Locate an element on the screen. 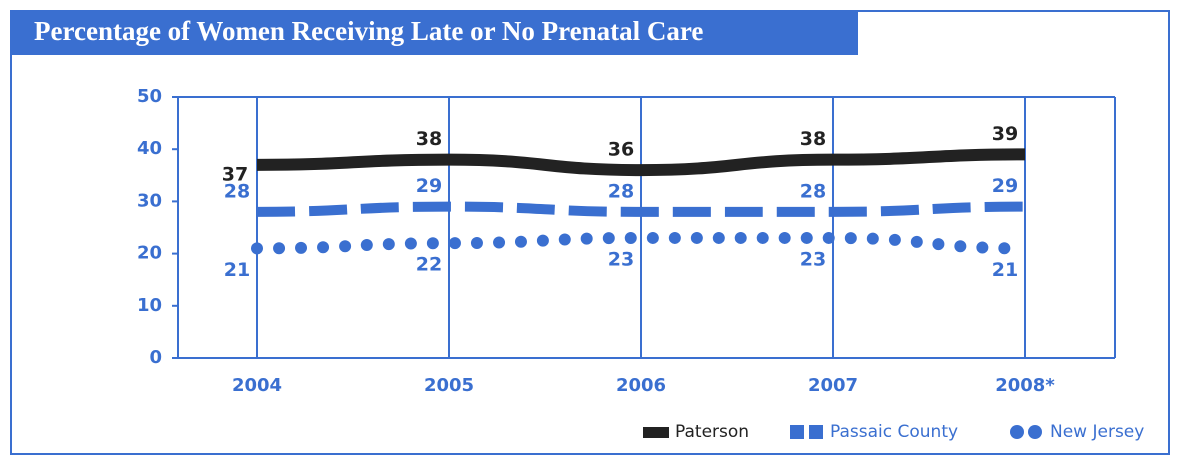  legend-label: New Jersey is located at coordinates (1097, 432).